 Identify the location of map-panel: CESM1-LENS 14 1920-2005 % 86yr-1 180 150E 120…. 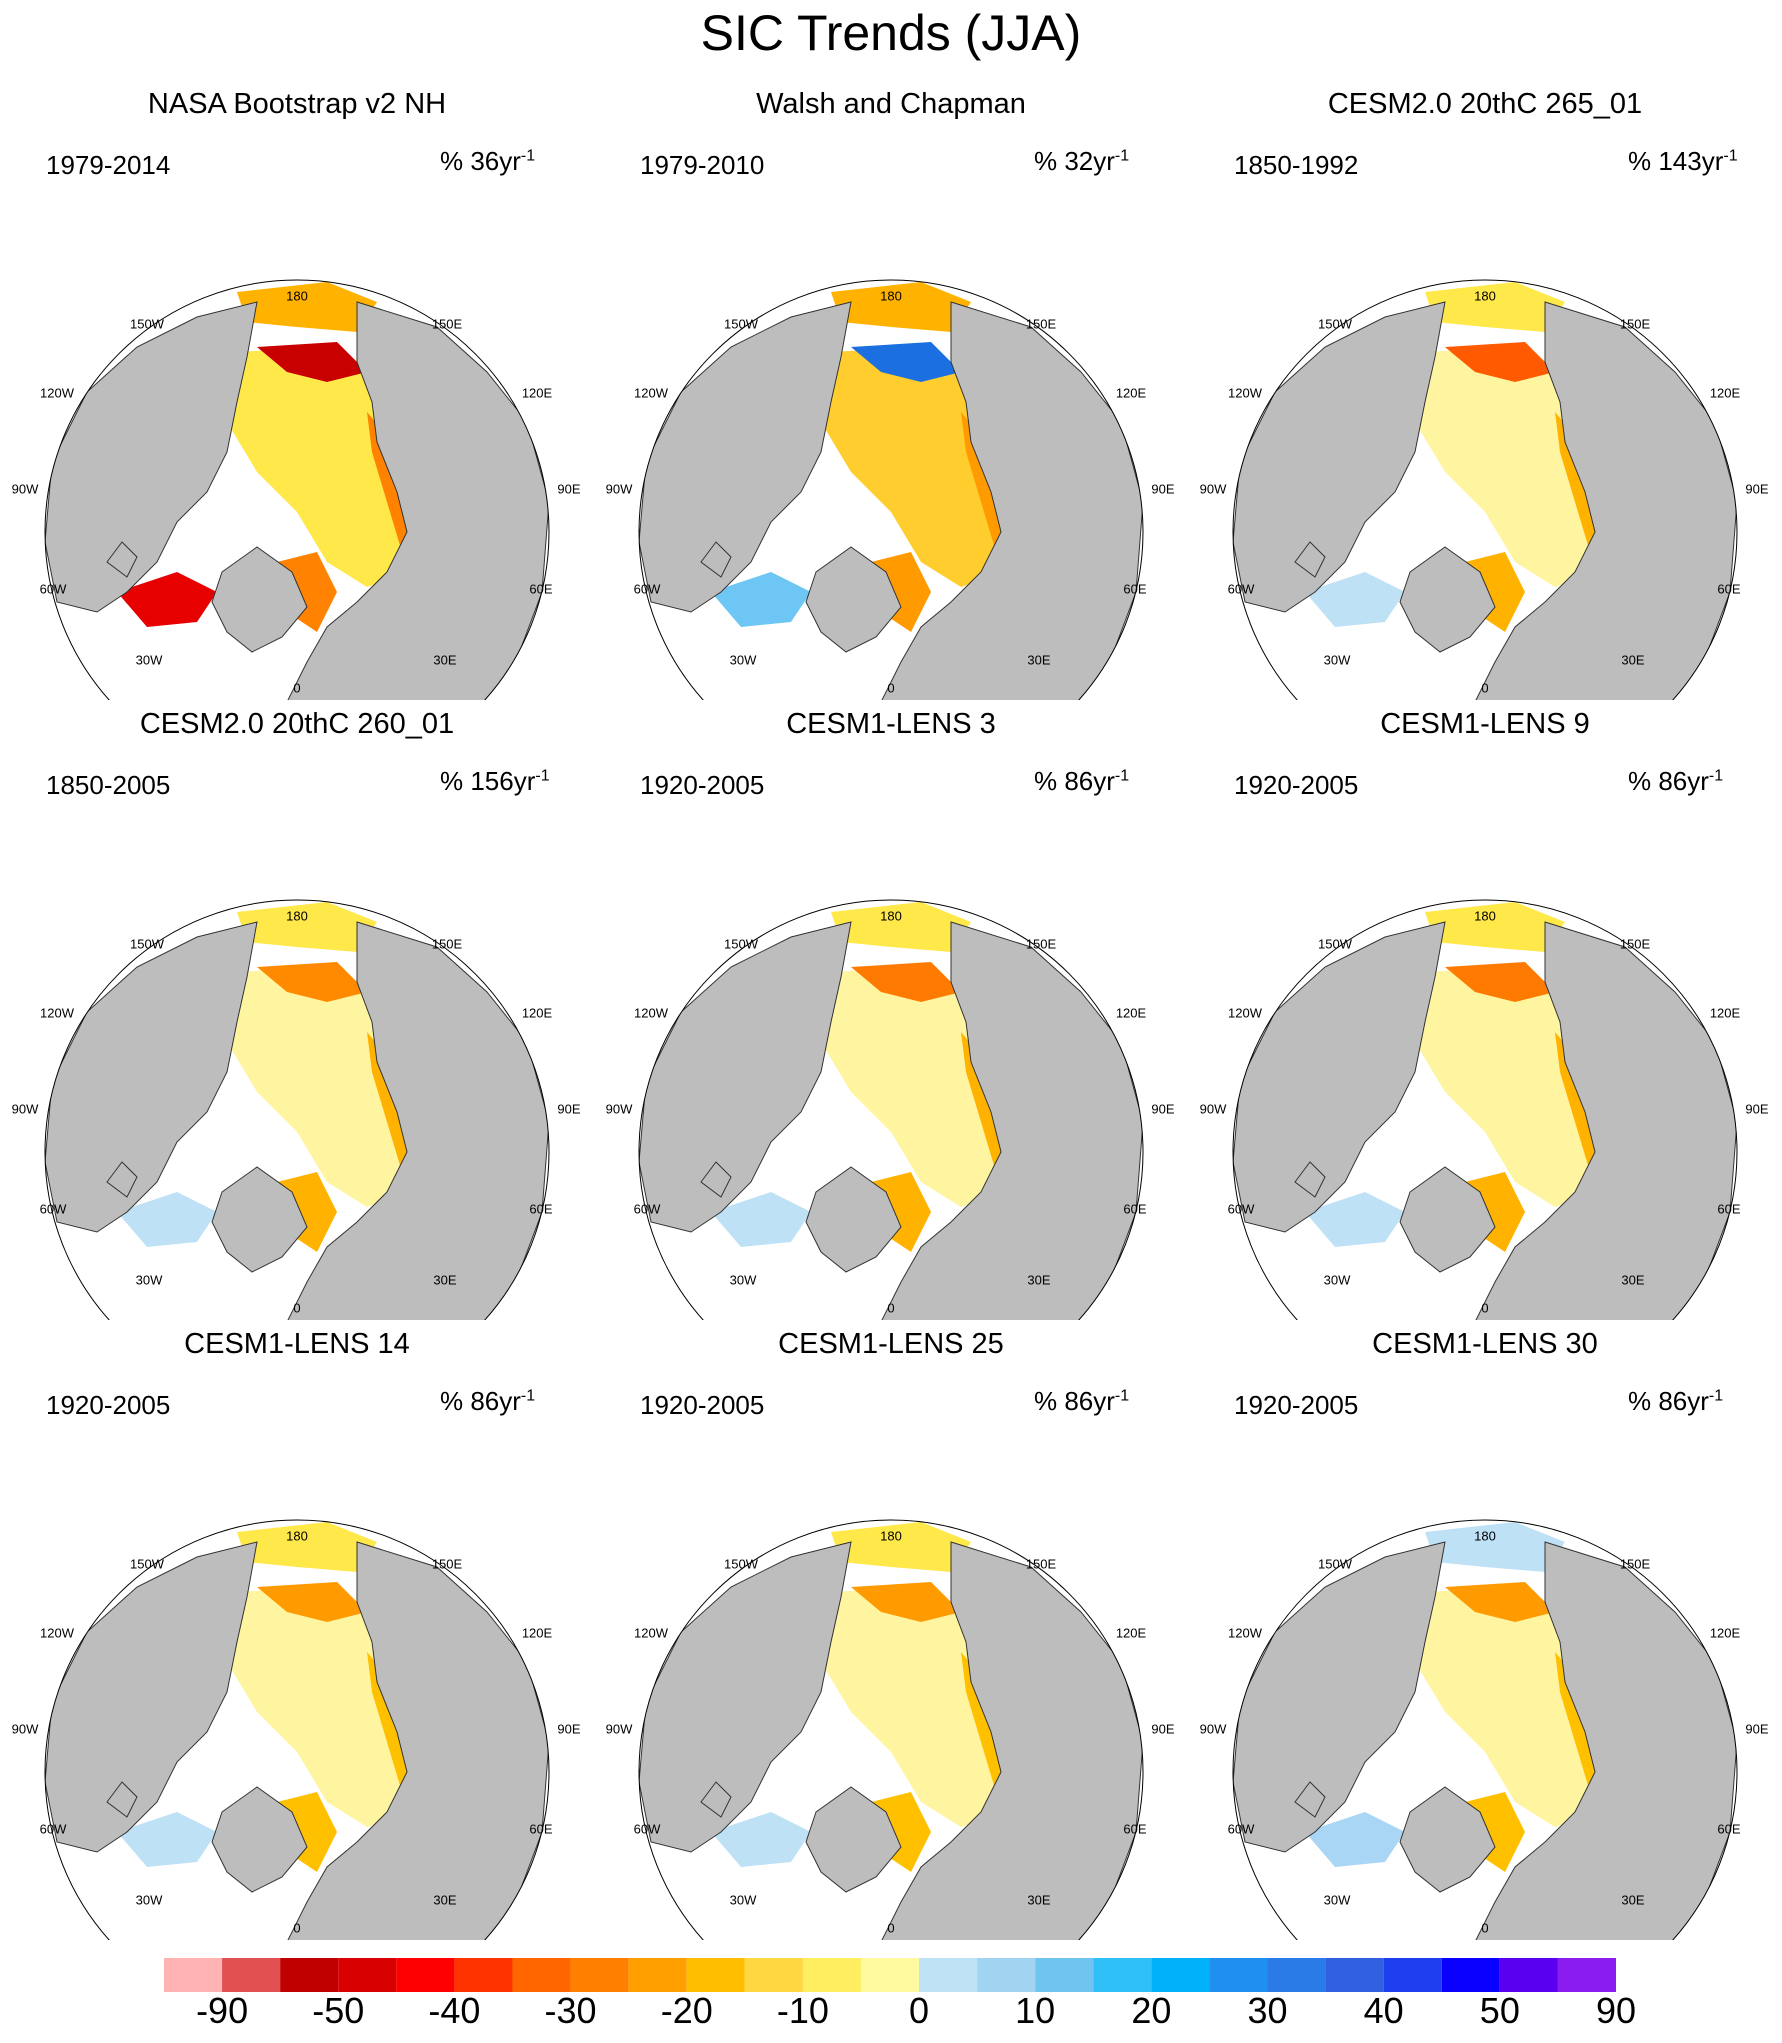
(297, 1590).